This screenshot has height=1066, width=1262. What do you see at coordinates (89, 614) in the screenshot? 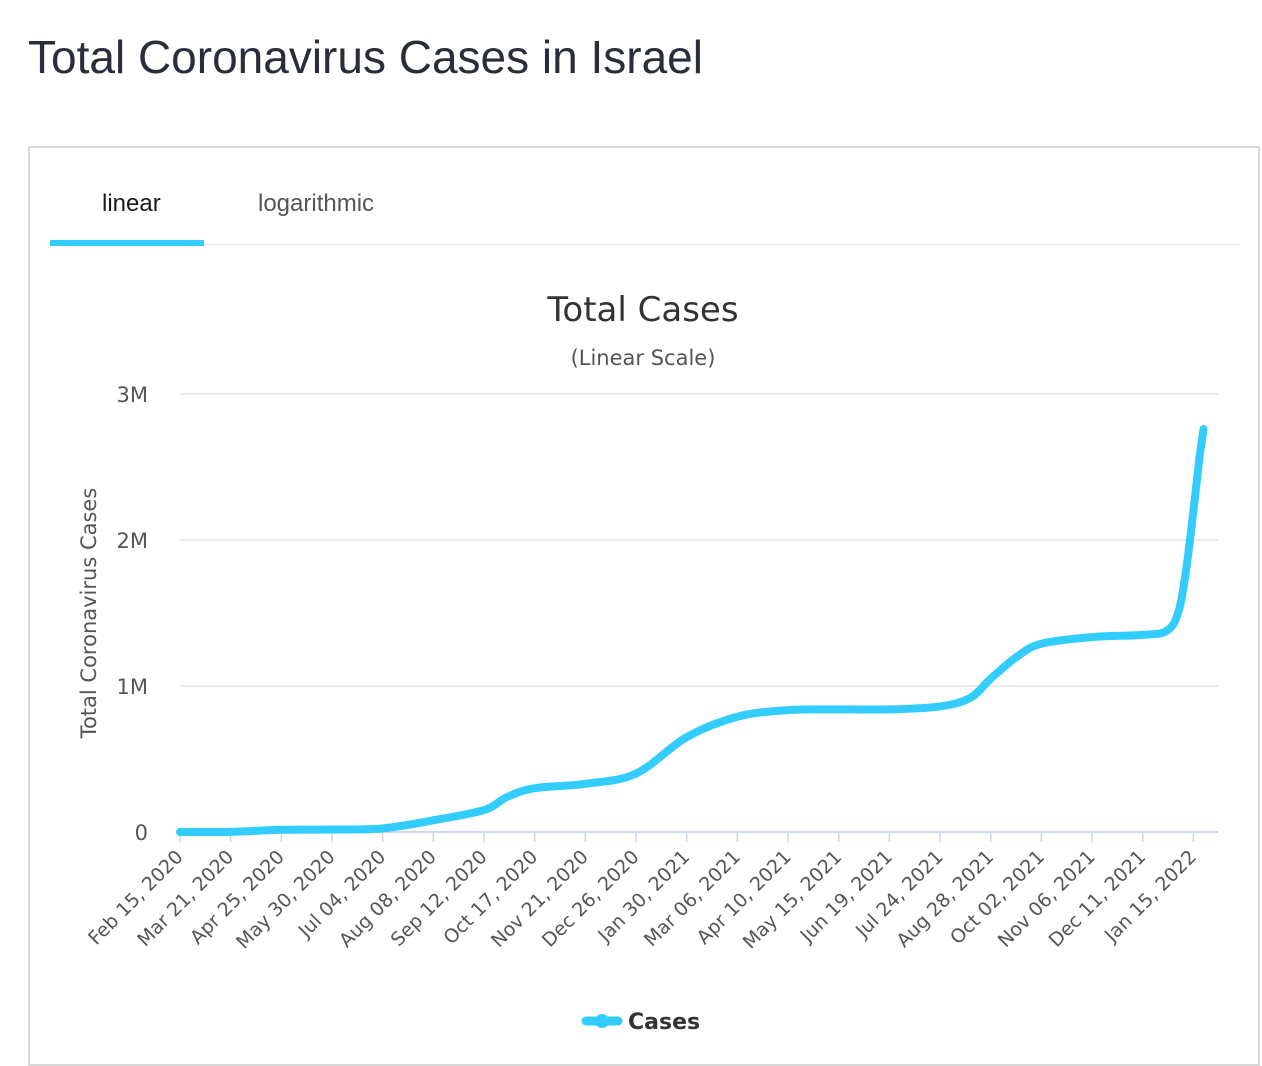
I see `y-axis-title: Total Coronavirus Cases` at bounding box center [89, 614].